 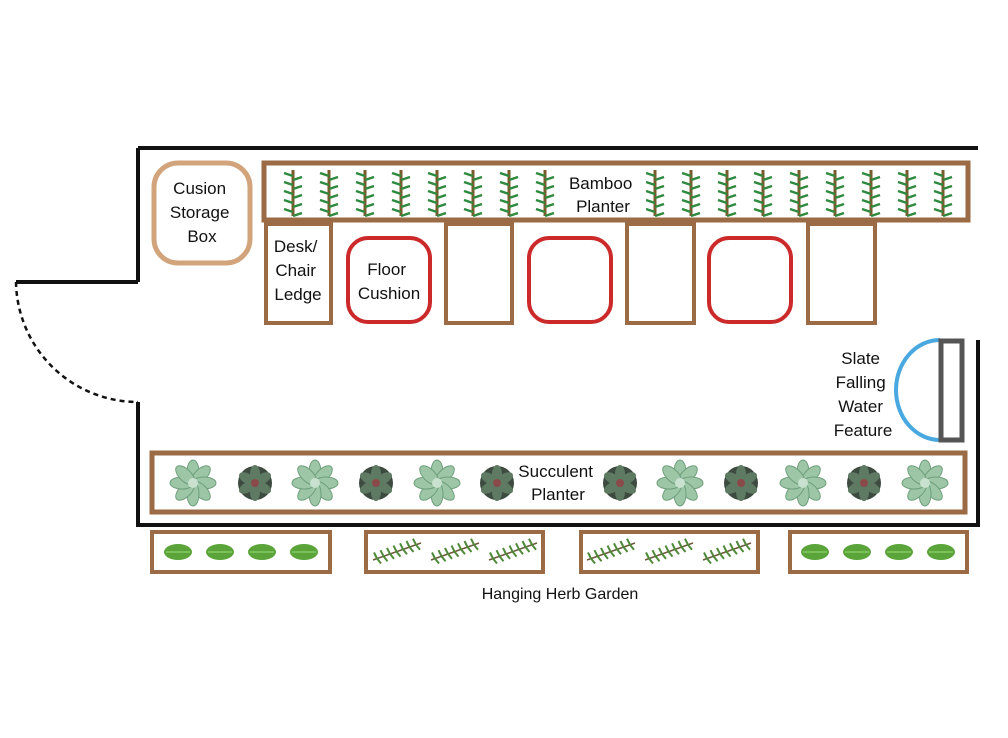 I want to click on door-swing-arc, so click(x=76, y=342).